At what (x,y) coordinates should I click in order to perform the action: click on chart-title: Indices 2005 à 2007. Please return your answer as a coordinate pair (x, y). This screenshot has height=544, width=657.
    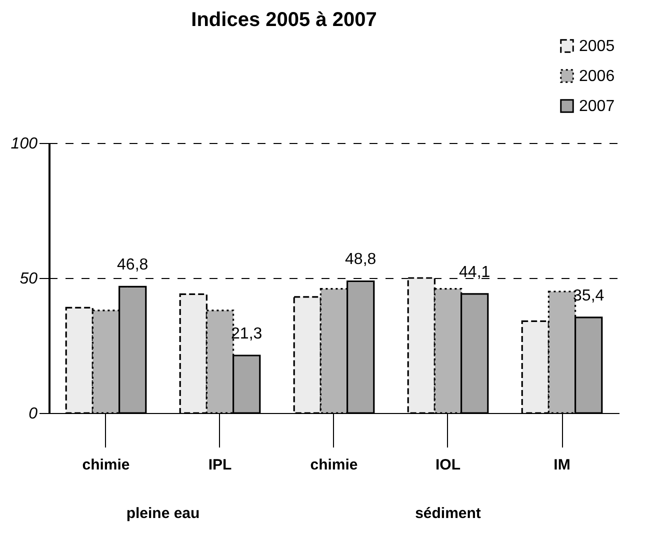
    Looking at the image, I should click on (284, 20).